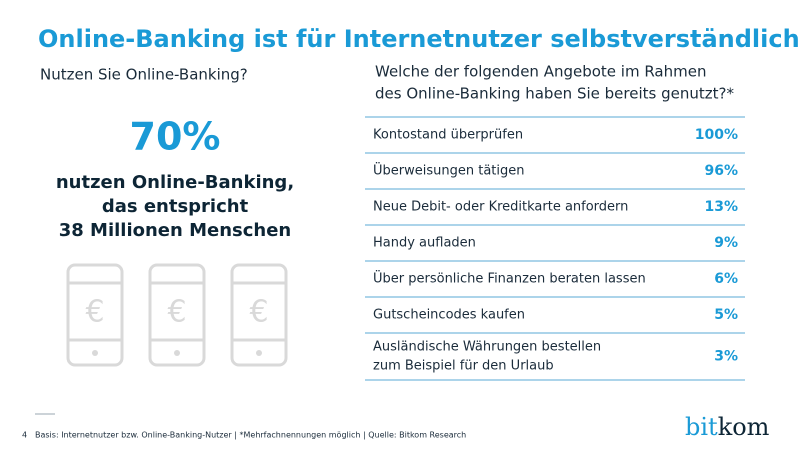 The height and width of the screenshot is (450, 800). What do you see at coordinates (509, 278) in the screenshot?
I see `row-label: Über persönliche Finanzen beraten lassen` at bounding box center [509, 278].